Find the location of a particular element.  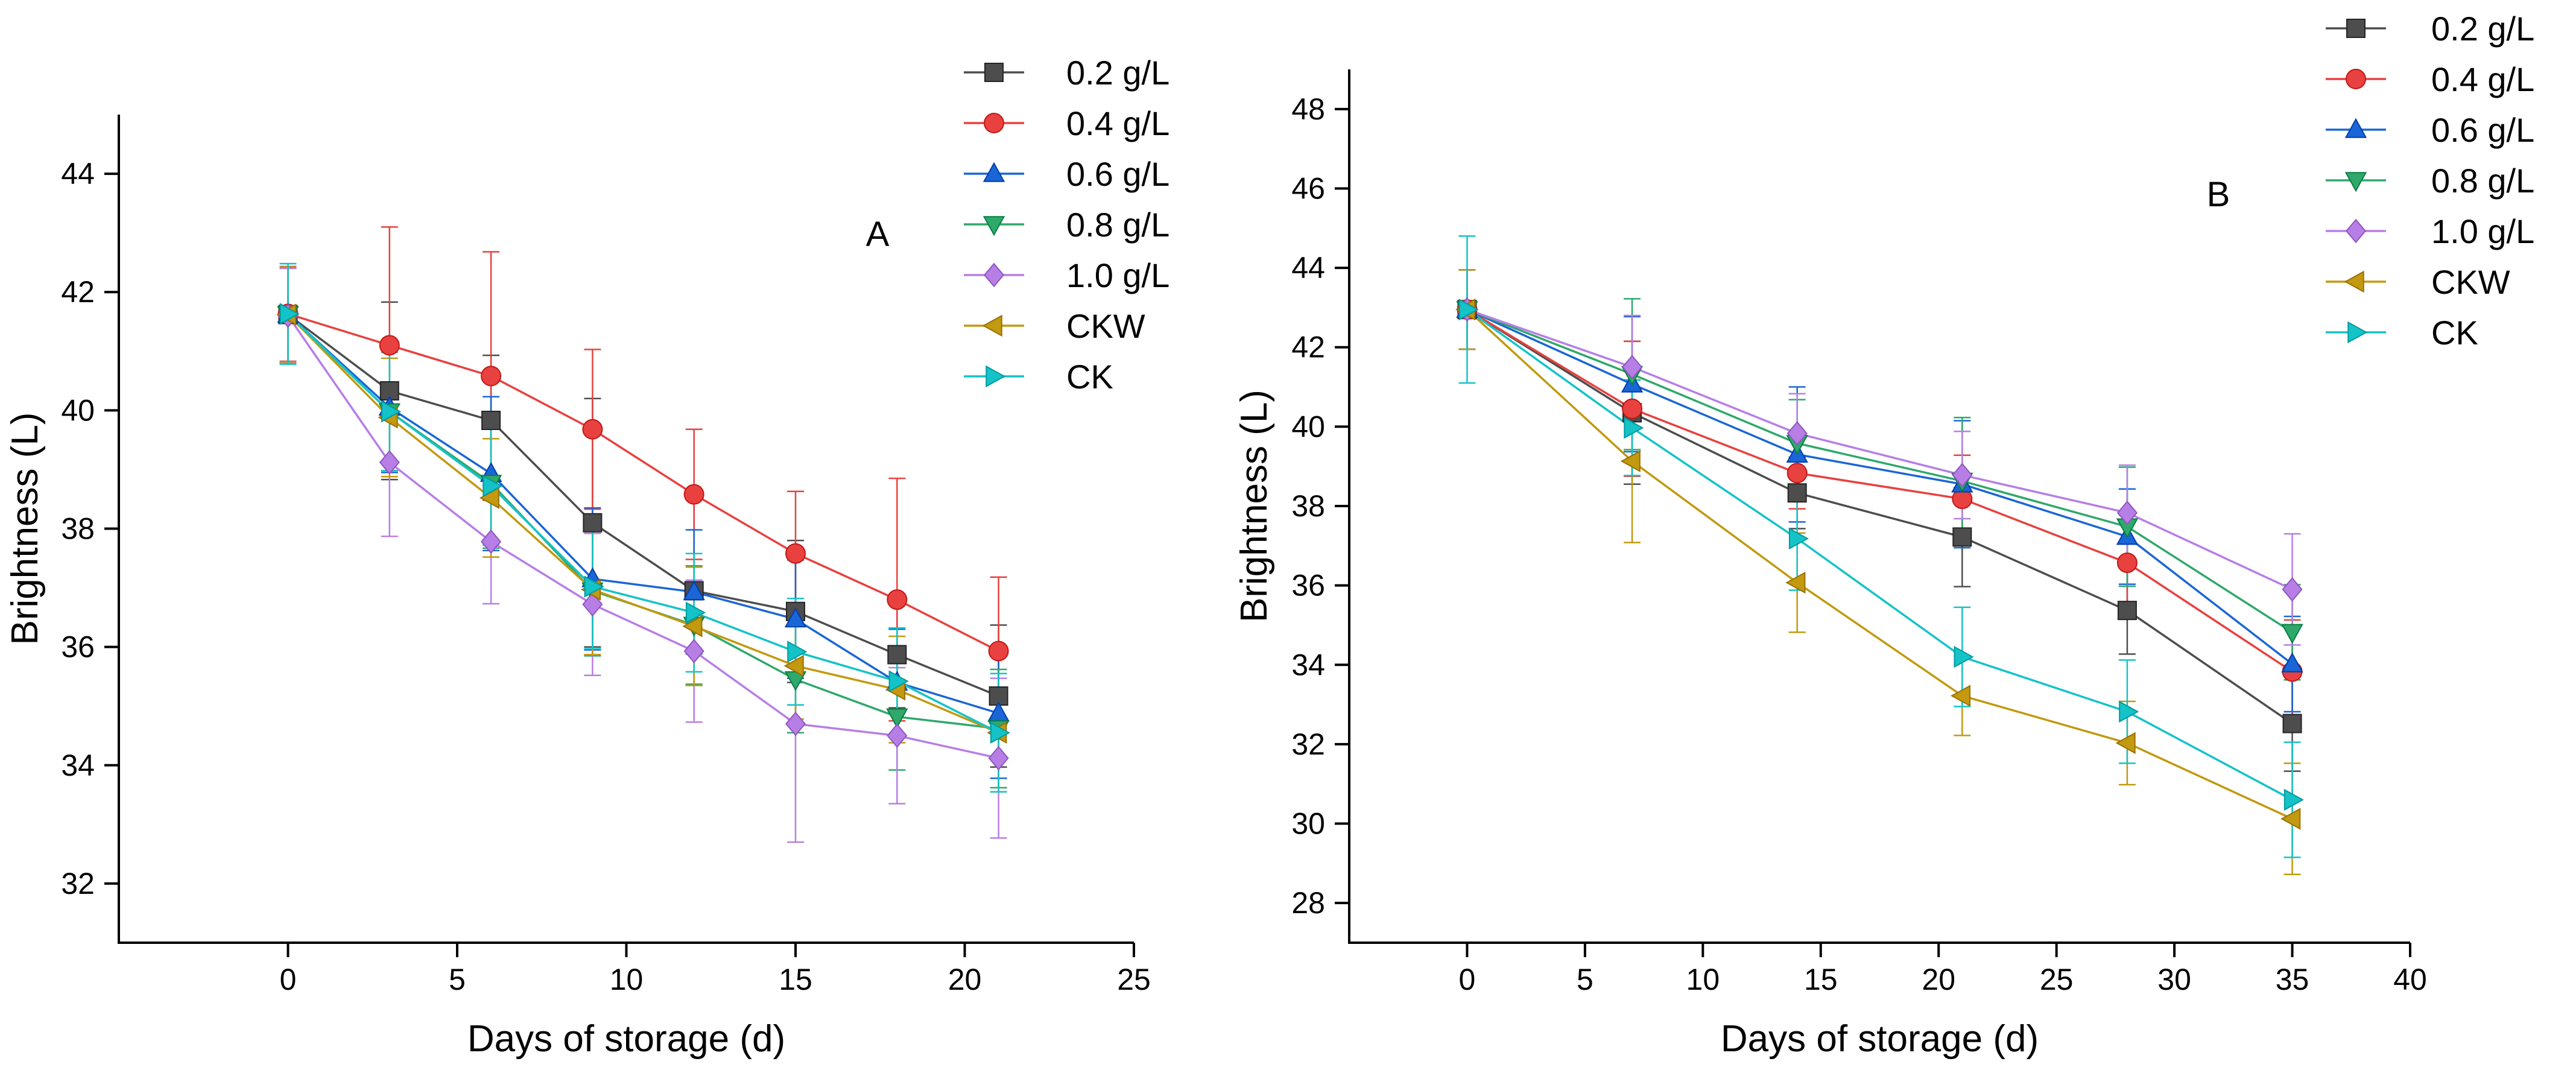

x-tick-label: 15 is located at coordinates (795, 979).